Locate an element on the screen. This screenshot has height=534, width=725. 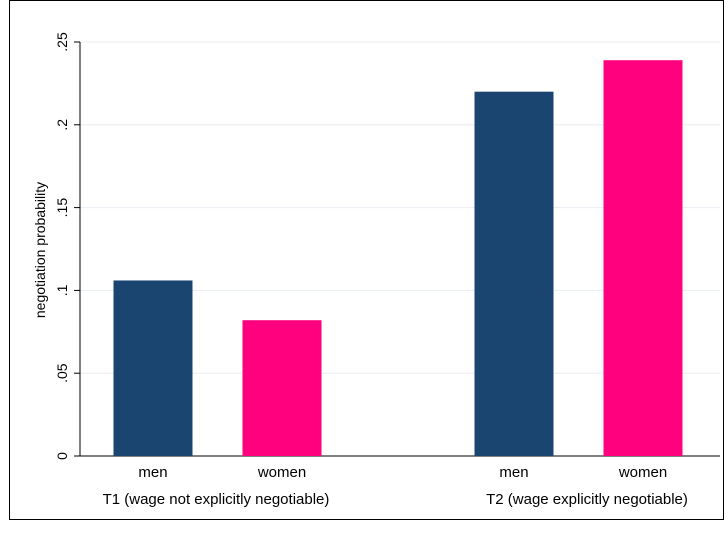
y-axis-title: negotiation probability is located at coordinates (40, 250).